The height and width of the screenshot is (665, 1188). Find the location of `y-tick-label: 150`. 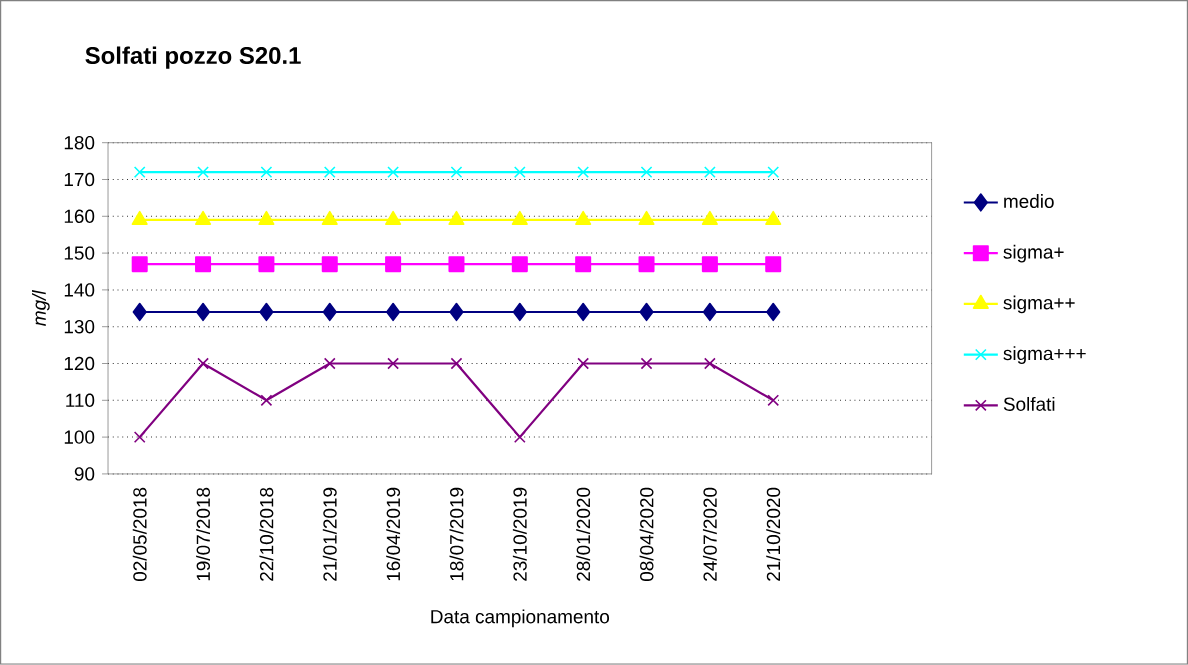

y-tick-label: 150 is located at coordinates (79, 253).